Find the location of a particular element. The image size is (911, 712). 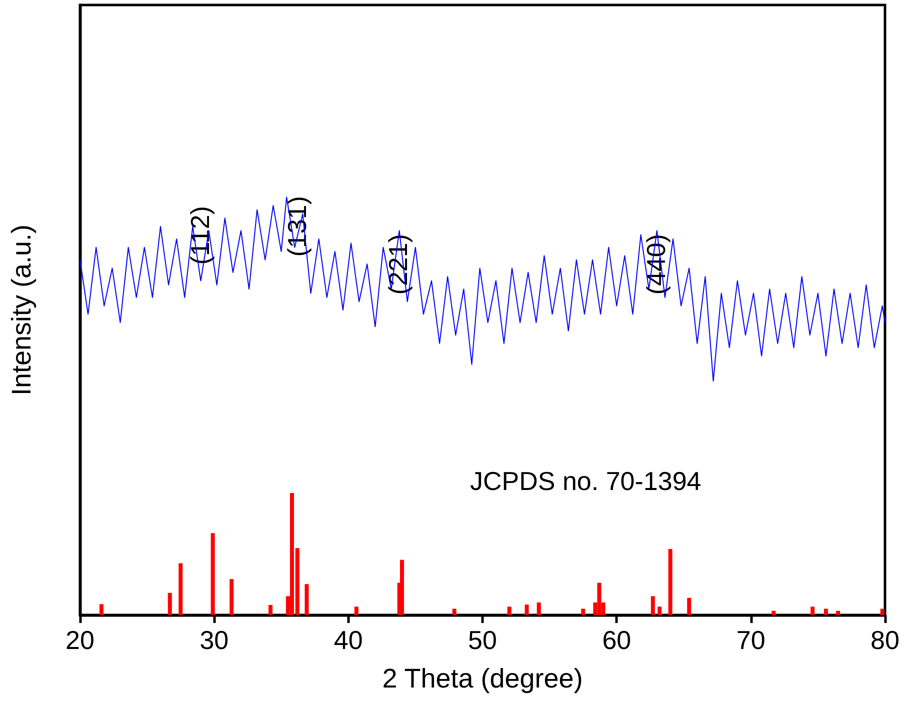

annotation: (112) is located at coordinates (200, 235).